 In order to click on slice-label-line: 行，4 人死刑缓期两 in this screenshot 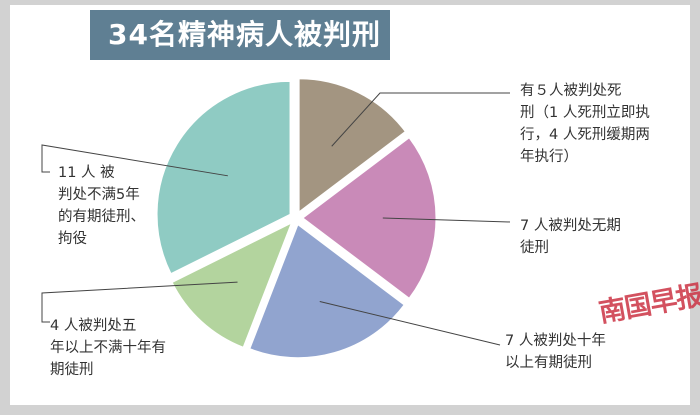, I will do `click(585, 135)`.